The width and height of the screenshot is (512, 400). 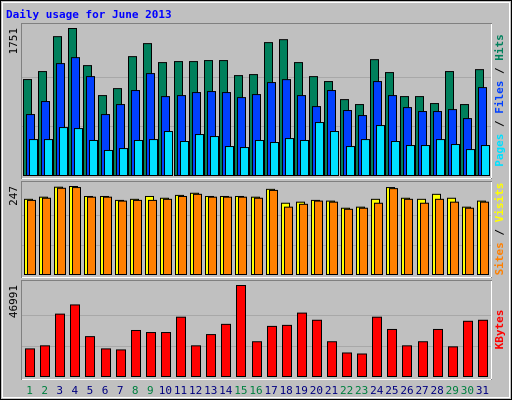 I want to click on x-tick-label: 3, so click(x=59, y=390).